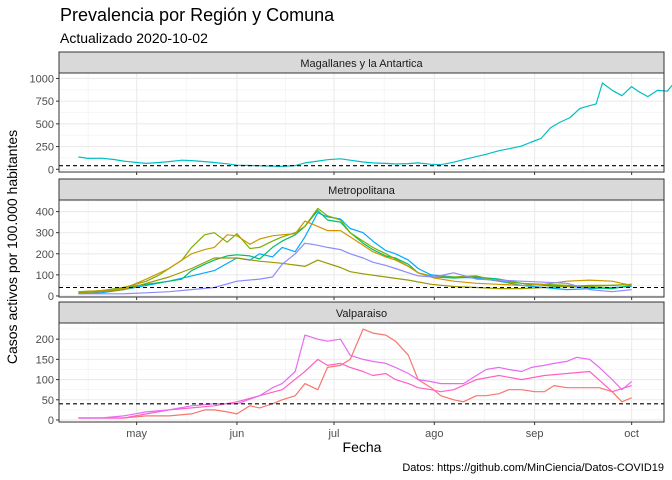  Describe the element at coordinates (362, 447) in the screenshot. I see `x-axis-title: Fecha` at that location.